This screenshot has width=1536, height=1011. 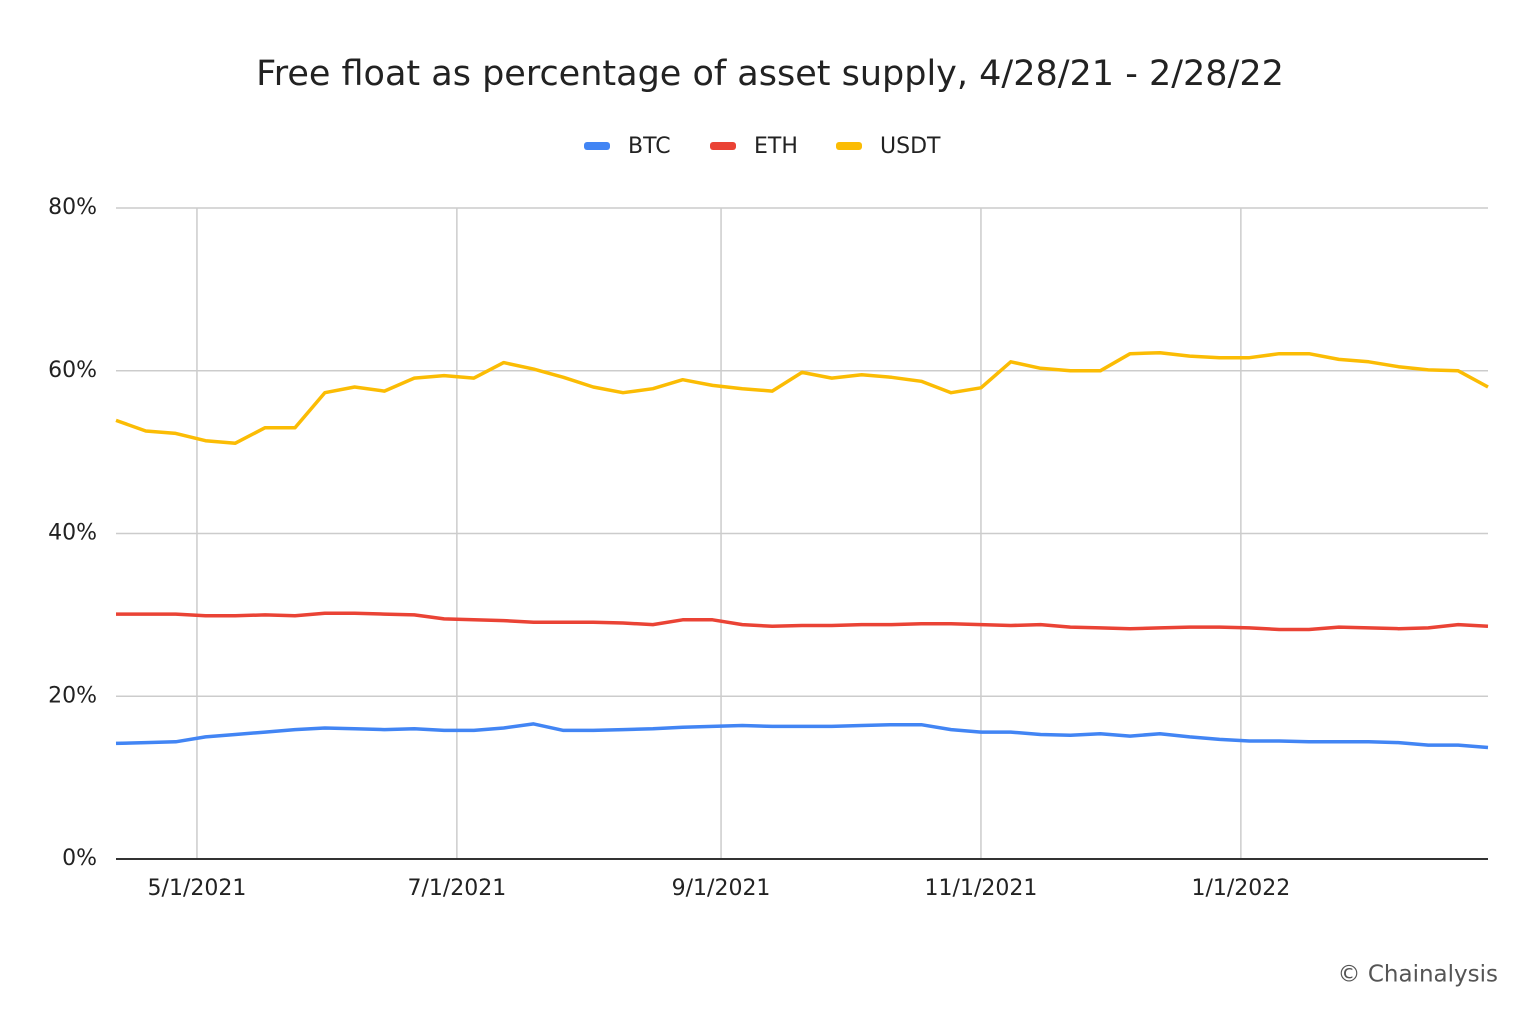 What do you see at coordinates (72, 207) in the screenshot?
I see `y-tick-label: 80%` at bounding box center [72, 207].